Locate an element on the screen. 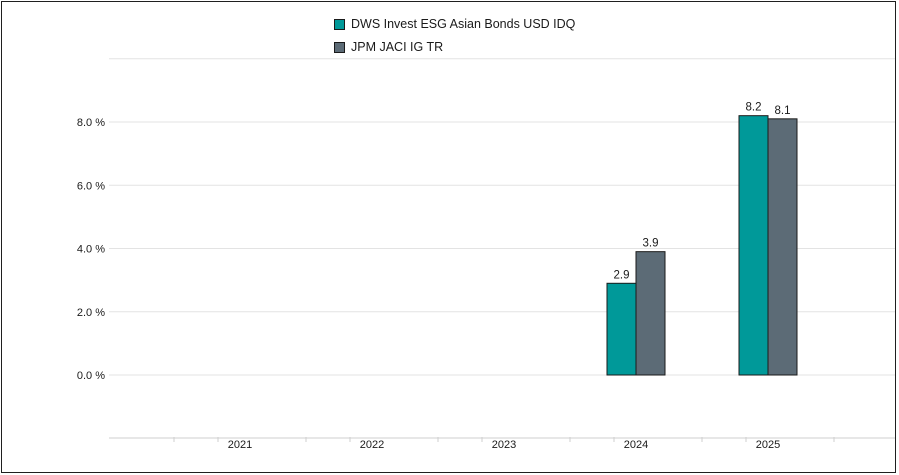  legend-item-dws: DWS Invest ESG Asian Bonds USD IDQ is located at coordinates (454, 24).